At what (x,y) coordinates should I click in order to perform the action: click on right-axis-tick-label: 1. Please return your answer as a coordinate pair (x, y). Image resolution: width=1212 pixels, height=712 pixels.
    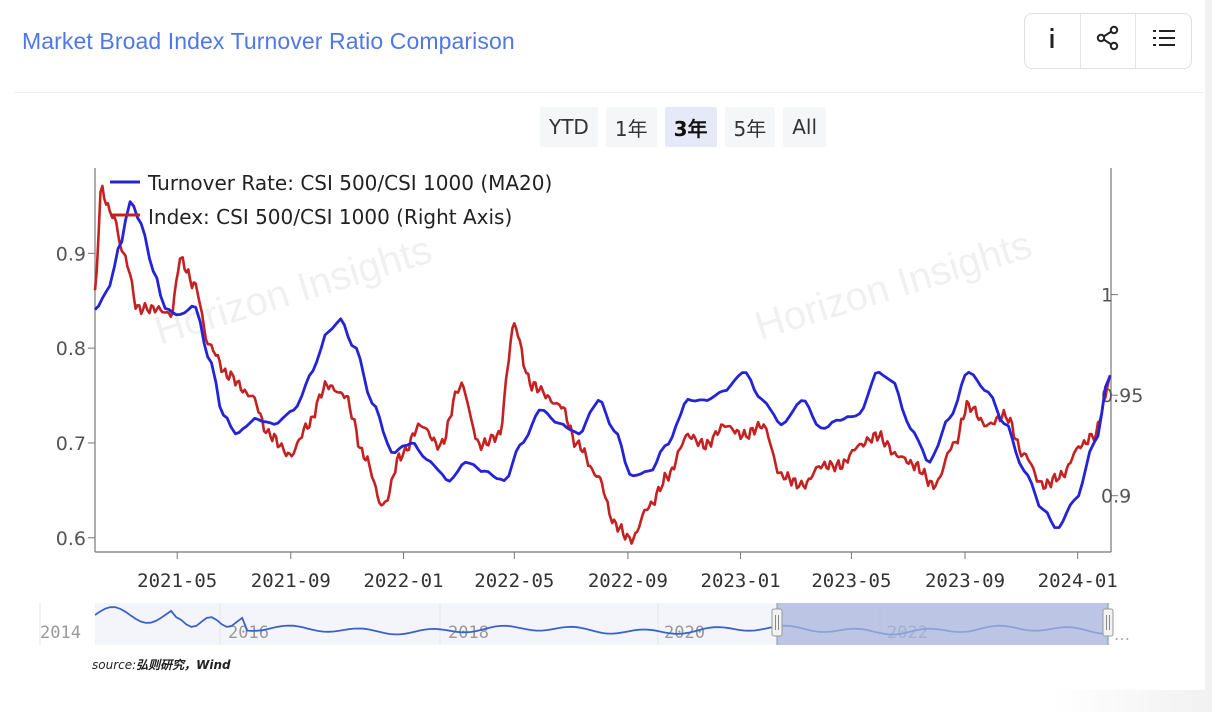
    Looking at the image, I should click on (1107, 296).